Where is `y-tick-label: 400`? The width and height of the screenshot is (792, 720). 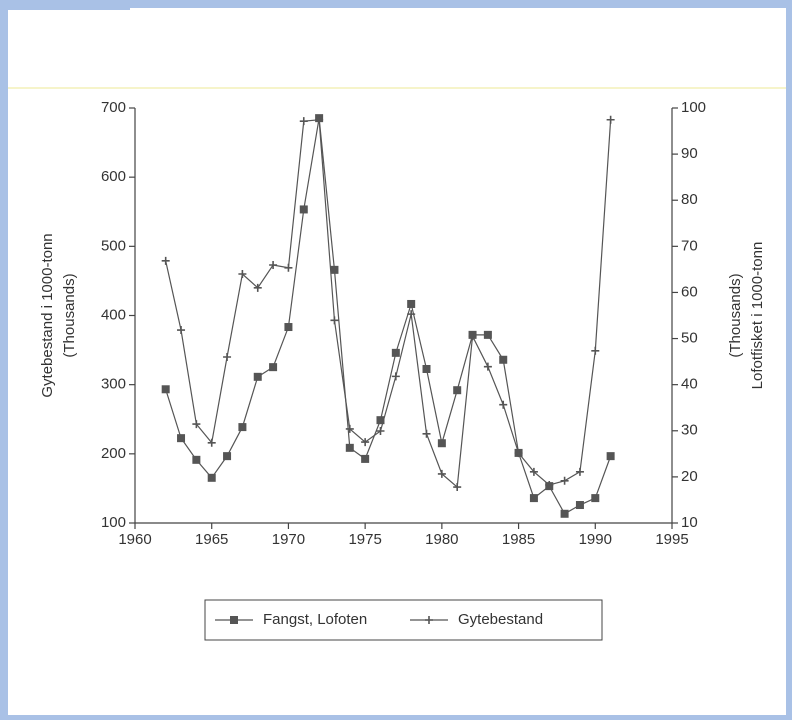 y-tick-label: 400 is located at coordinates (113, 314).